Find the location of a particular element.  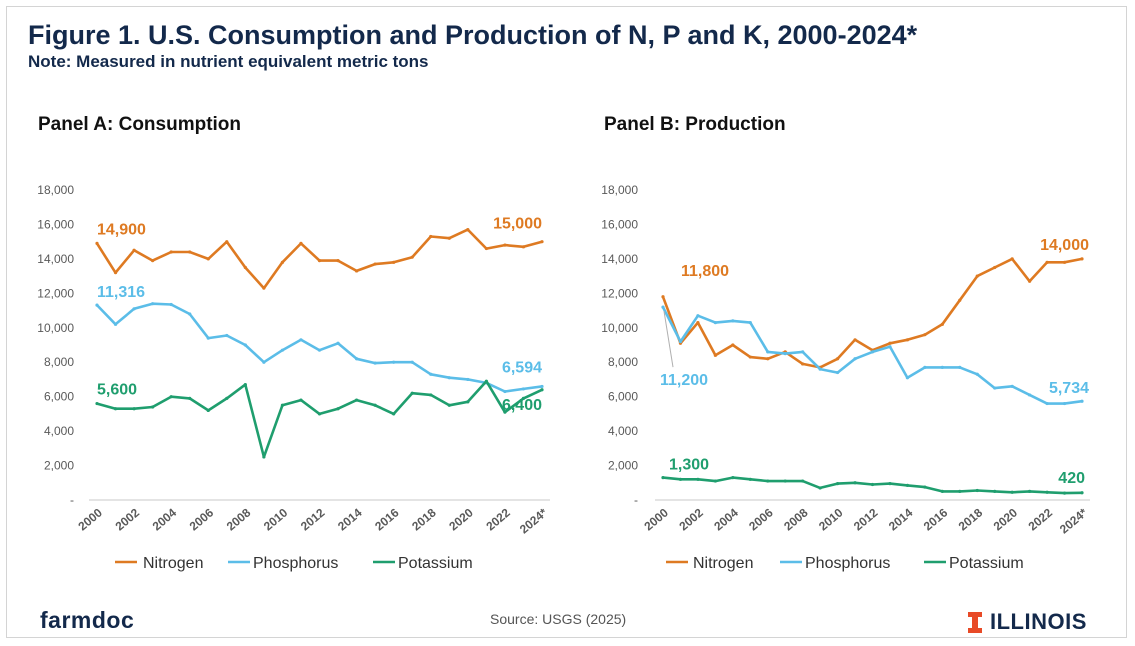

panelB-legend-label-potassium: Potassium is located at coordinates (986, 563).